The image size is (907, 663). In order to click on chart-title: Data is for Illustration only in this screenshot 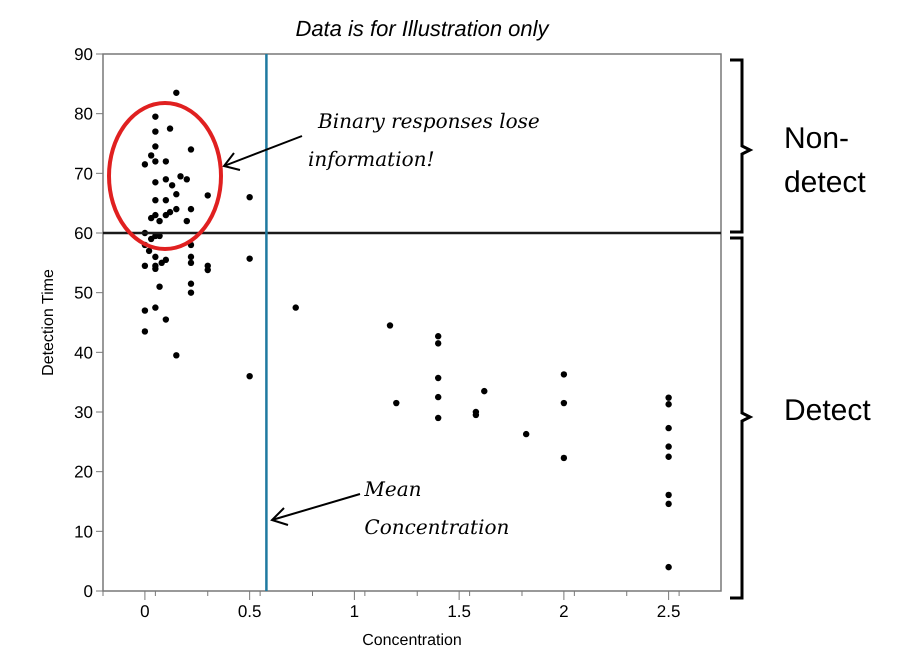, I will do `click(423, 28)`.